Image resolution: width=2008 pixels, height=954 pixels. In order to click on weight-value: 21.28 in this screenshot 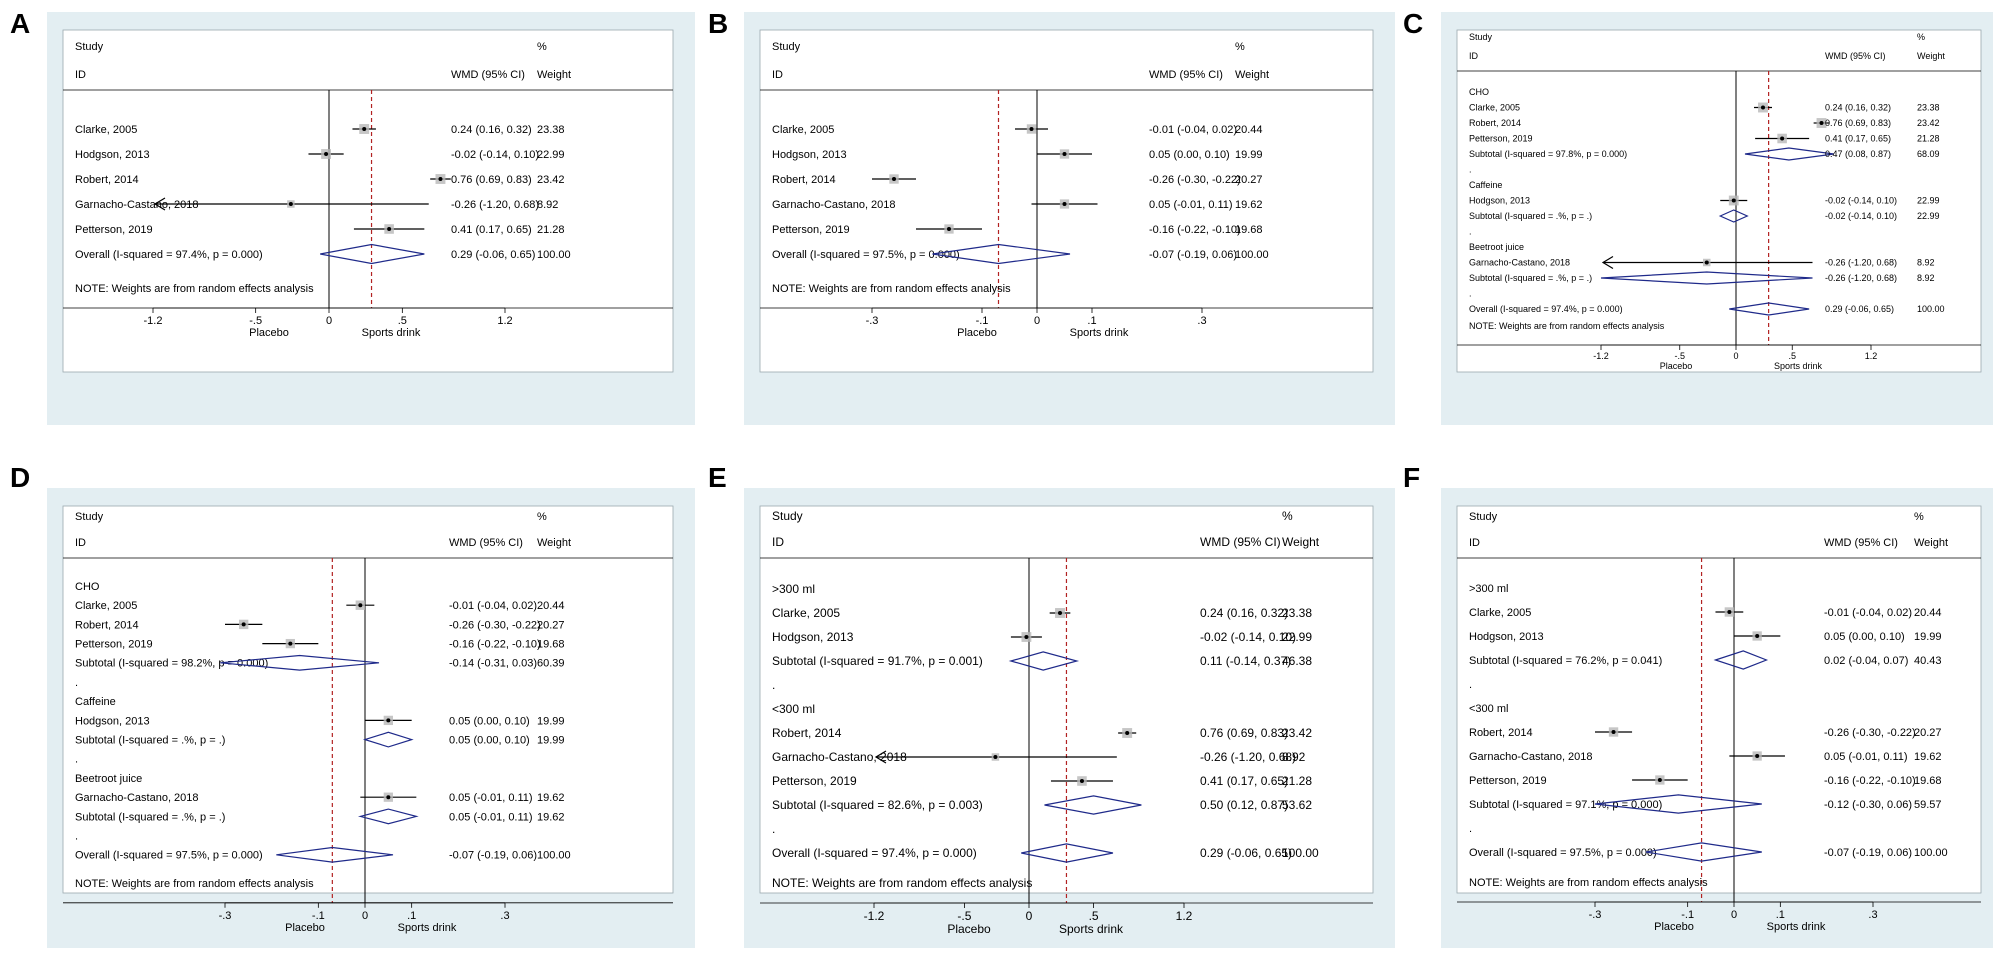, I will do `click(1297, 781)`.